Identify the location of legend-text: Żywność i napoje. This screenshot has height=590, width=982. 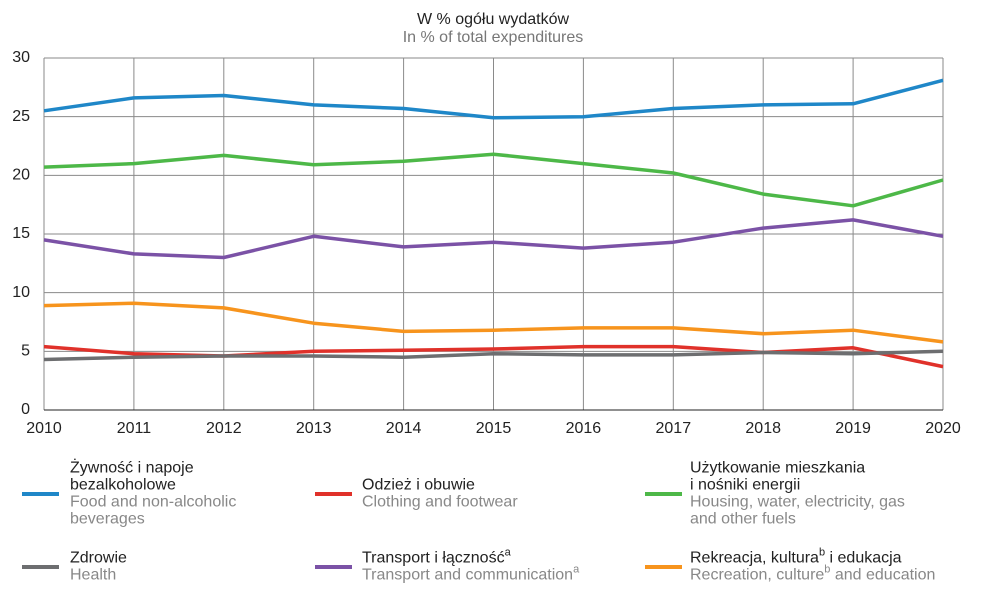
(132, 467).